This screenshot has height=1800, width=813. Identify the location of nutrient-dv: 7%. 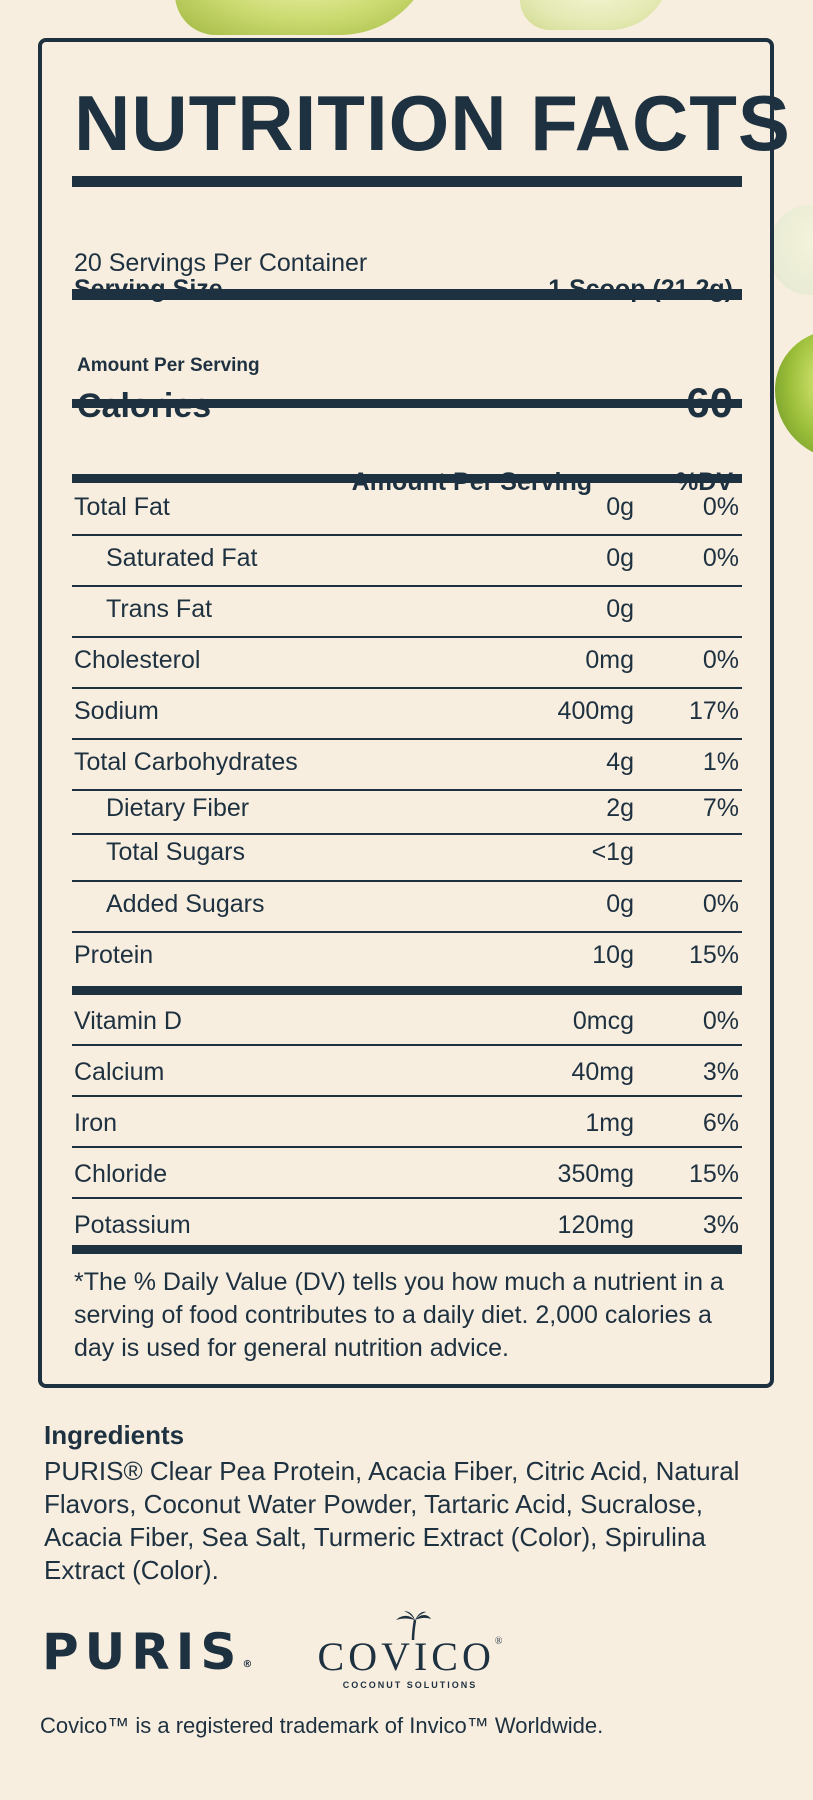
(720, 808).